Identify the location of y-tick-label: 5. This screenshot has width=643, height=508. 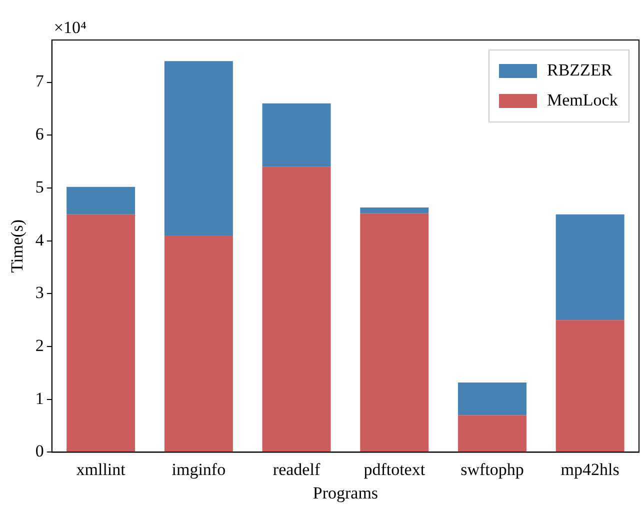
(39, 186).